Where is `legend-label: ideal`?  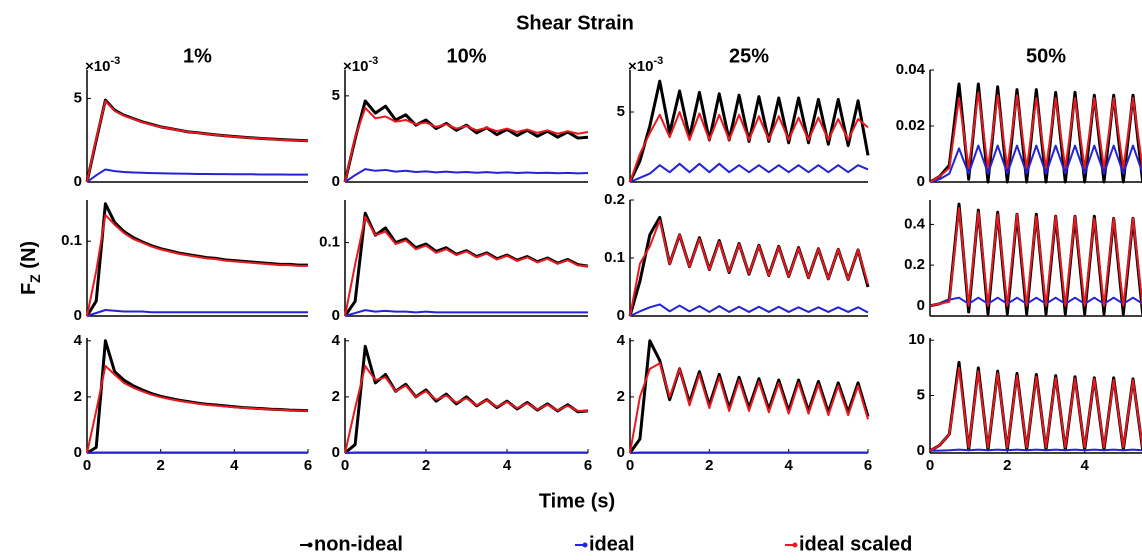
legend-label: ideal is located at coordinates (612, 544).